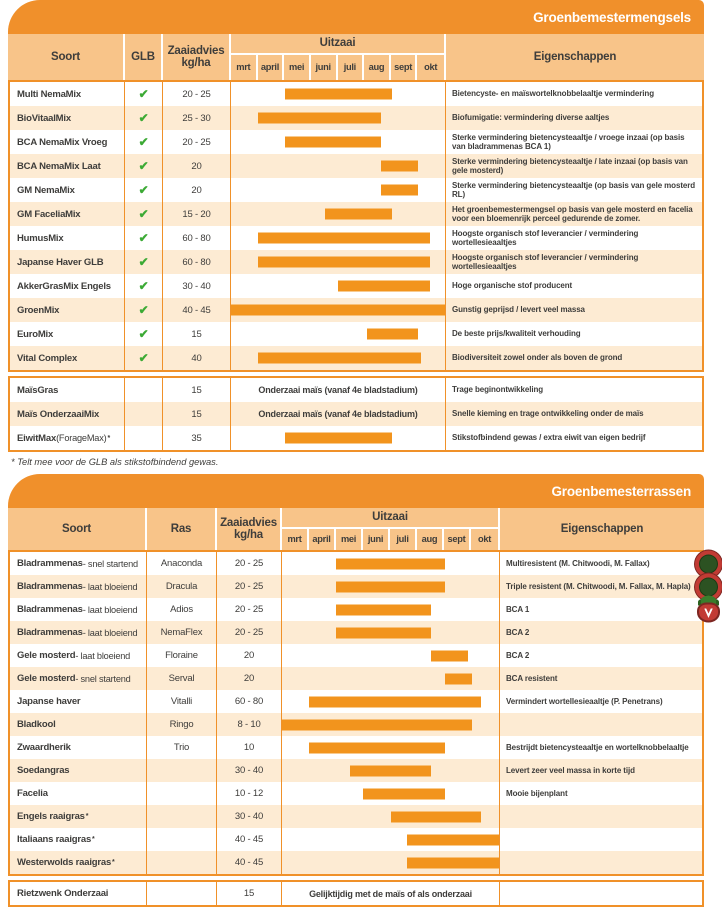 The width and height of the screenshot is (722, 912). Describe the element at coordinates (67, 310) in the screenshot. I see `soort-cell: GroenMix` at that location.